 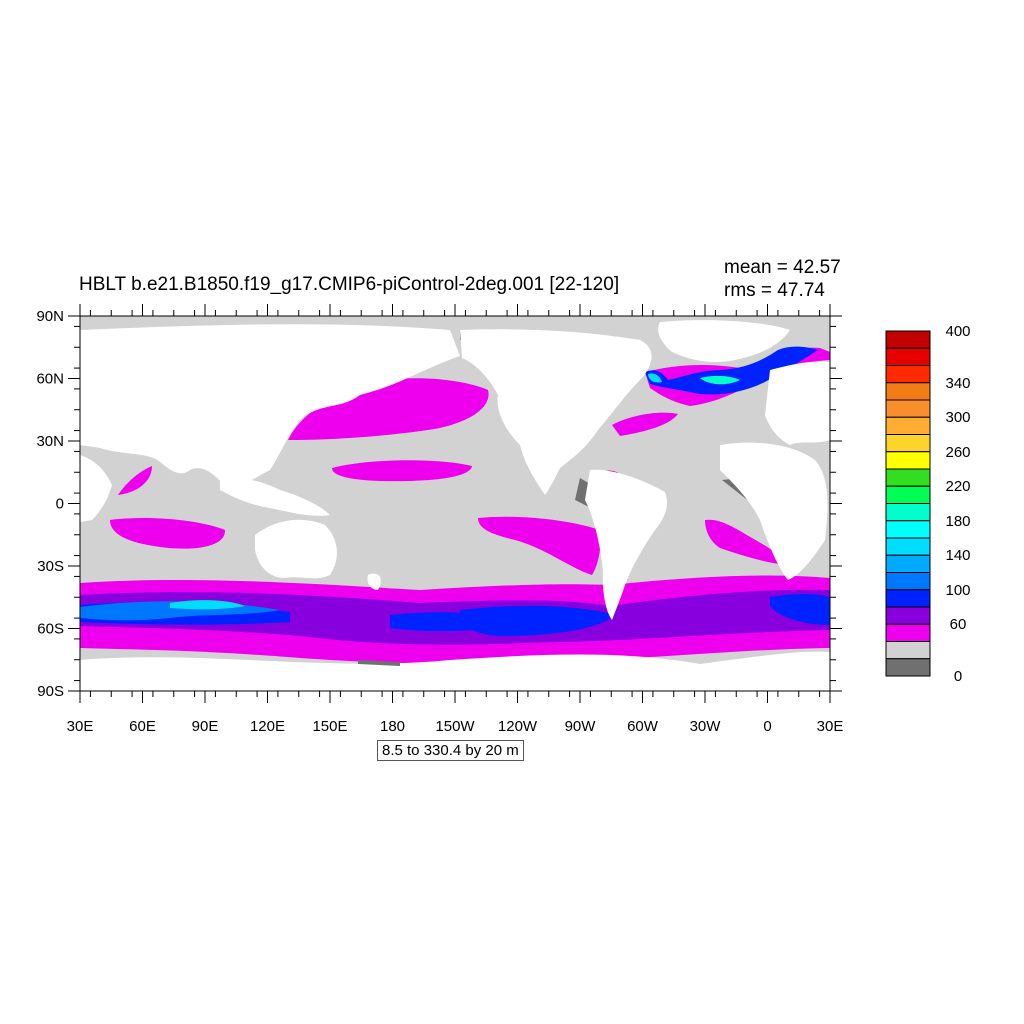 I want to click on lon-label: 60W, so click(x=643, y=726).